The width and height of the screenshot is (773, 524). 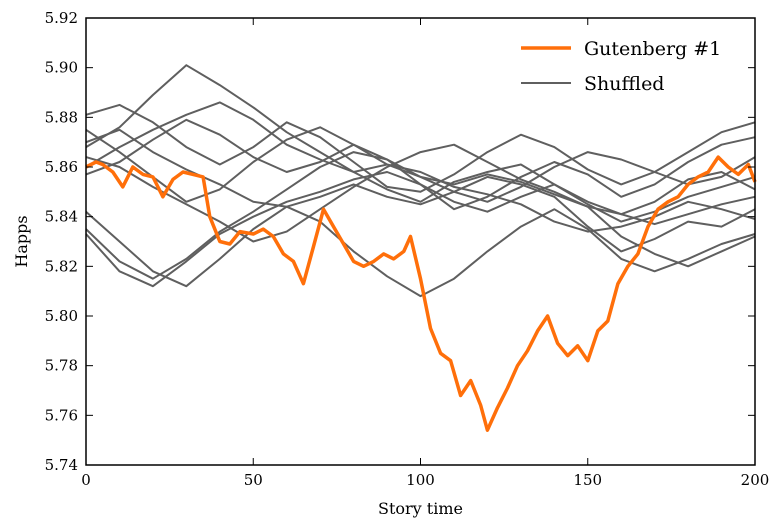 I want to click on x-tick-label: 100, so click(x=420, y=480).